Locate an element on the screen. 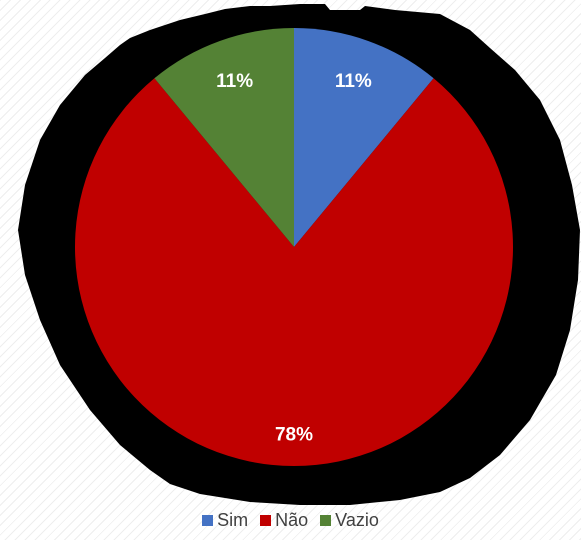  legend-item-vazio: Vazio is located at coordinates (349, 520).